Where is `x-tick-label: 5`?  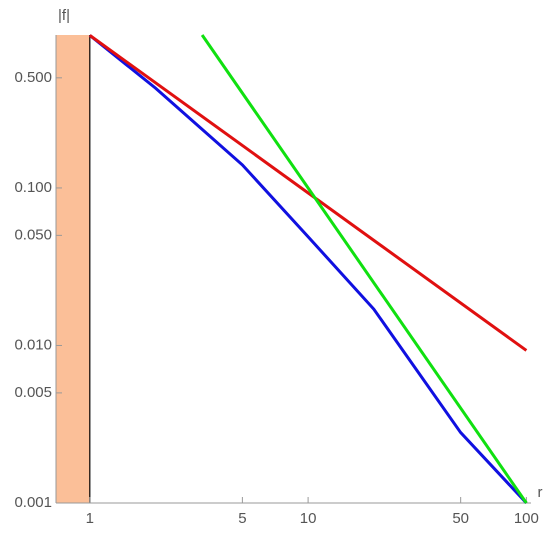 x-tick-label: 5 is located at coordinates (242, 518).